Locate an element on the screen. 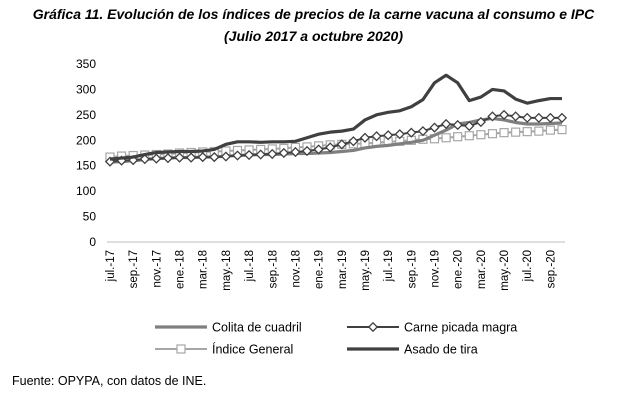 Image resolution: width=627 pixels, height=401 pixels. x-tick-label: sep.-18 is located at coordinates (273, 269).